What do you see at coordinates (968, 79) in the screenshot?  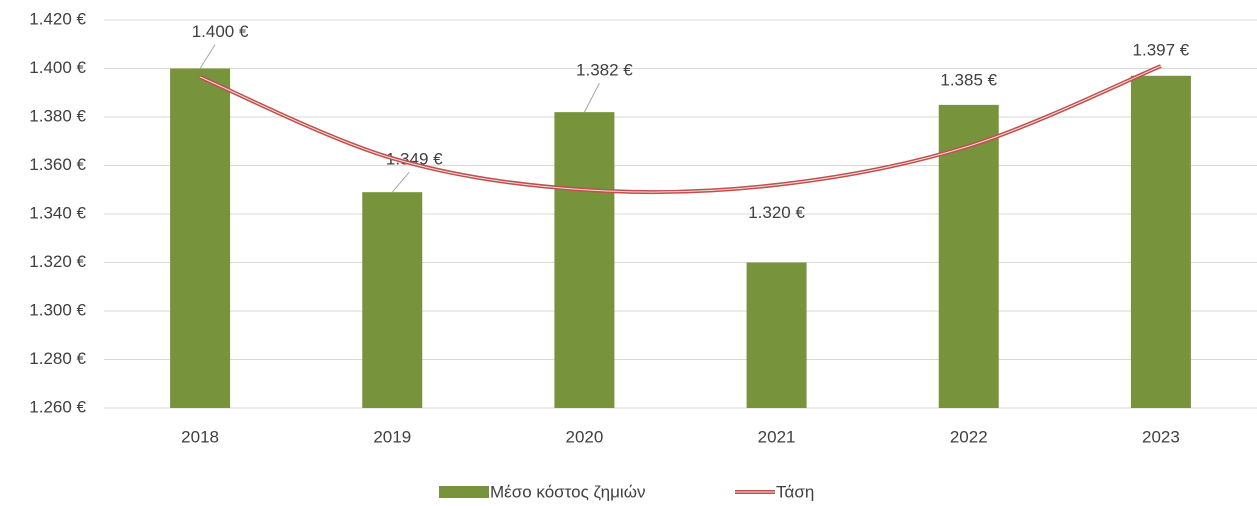 I see `data-label: 1.385 €` at bounding box center [968, 79].